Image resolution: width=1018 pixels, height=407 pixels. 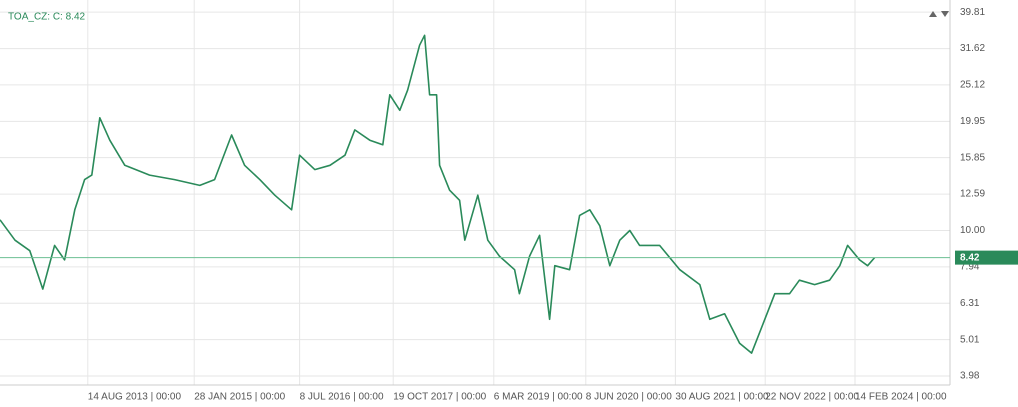 I want to click on y-tick-label: 19.95, so click(x=972, y=121).